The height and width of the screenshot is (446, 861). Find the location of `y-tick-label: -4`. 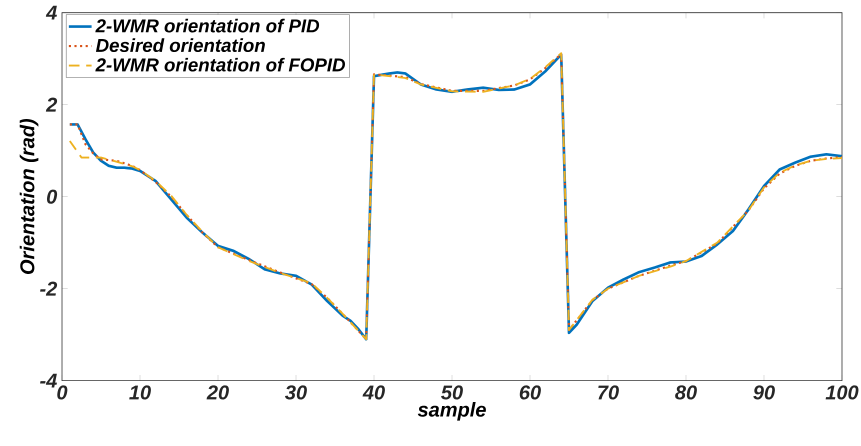

y-tick-label: -4 is located at coordinates (48, 381).